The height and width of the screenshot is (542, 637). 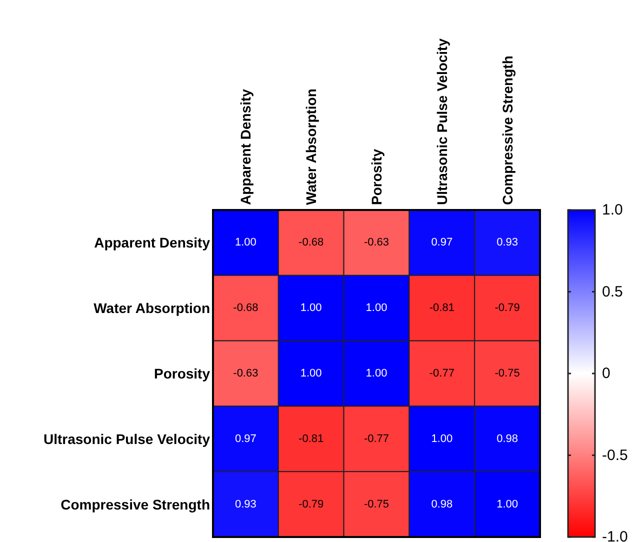 What do you see at coordinates (507, 130) in the screenshot?
I see `x-tick-label: Compressive Strength` at bounding box center [507, 130].